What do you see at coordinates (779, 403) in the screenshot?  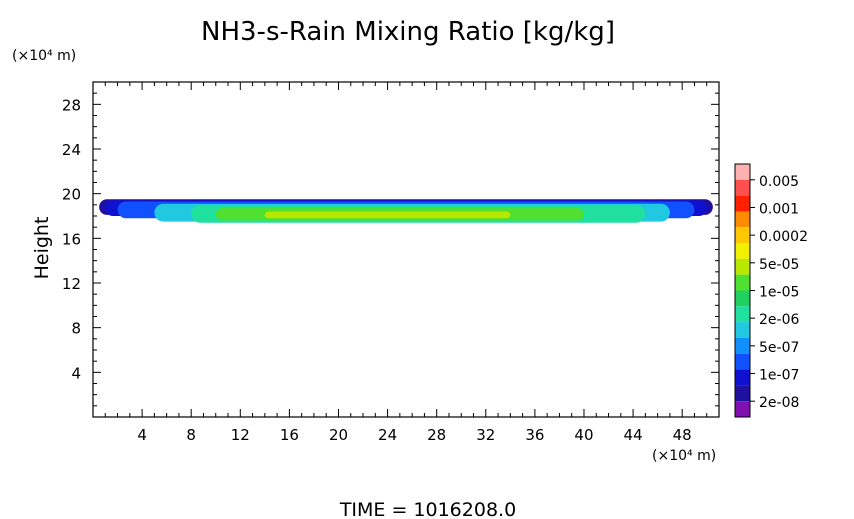 I see `colorbar-label: 2e-08` at bounding box center [779, 403].